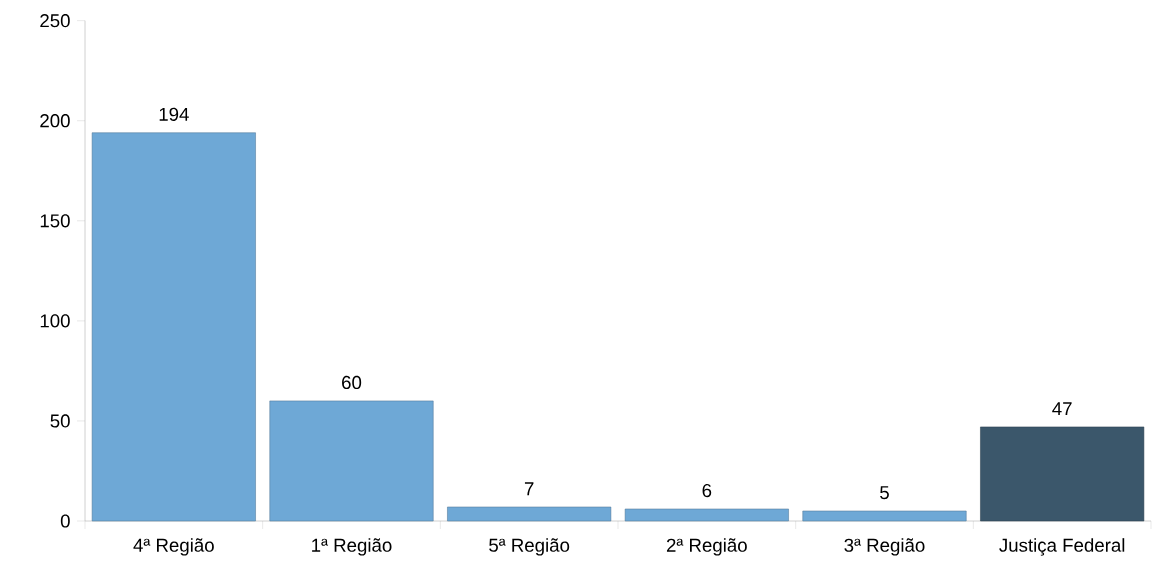 This screenshot has height=567, width=1155. I want to click on y-tick-label: 50, so click(60, 421).